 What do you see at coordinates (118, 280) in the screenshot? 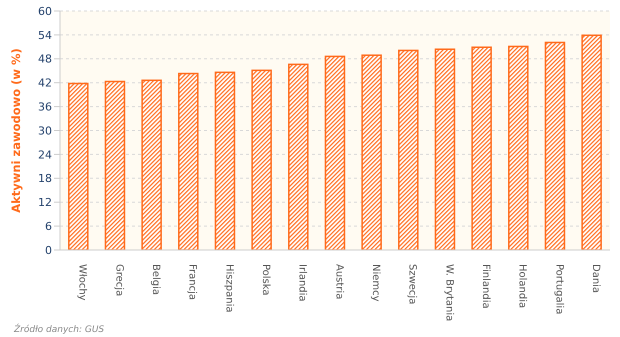
I see `x-tick-label: Grecja` at bounding box center [118, 280].